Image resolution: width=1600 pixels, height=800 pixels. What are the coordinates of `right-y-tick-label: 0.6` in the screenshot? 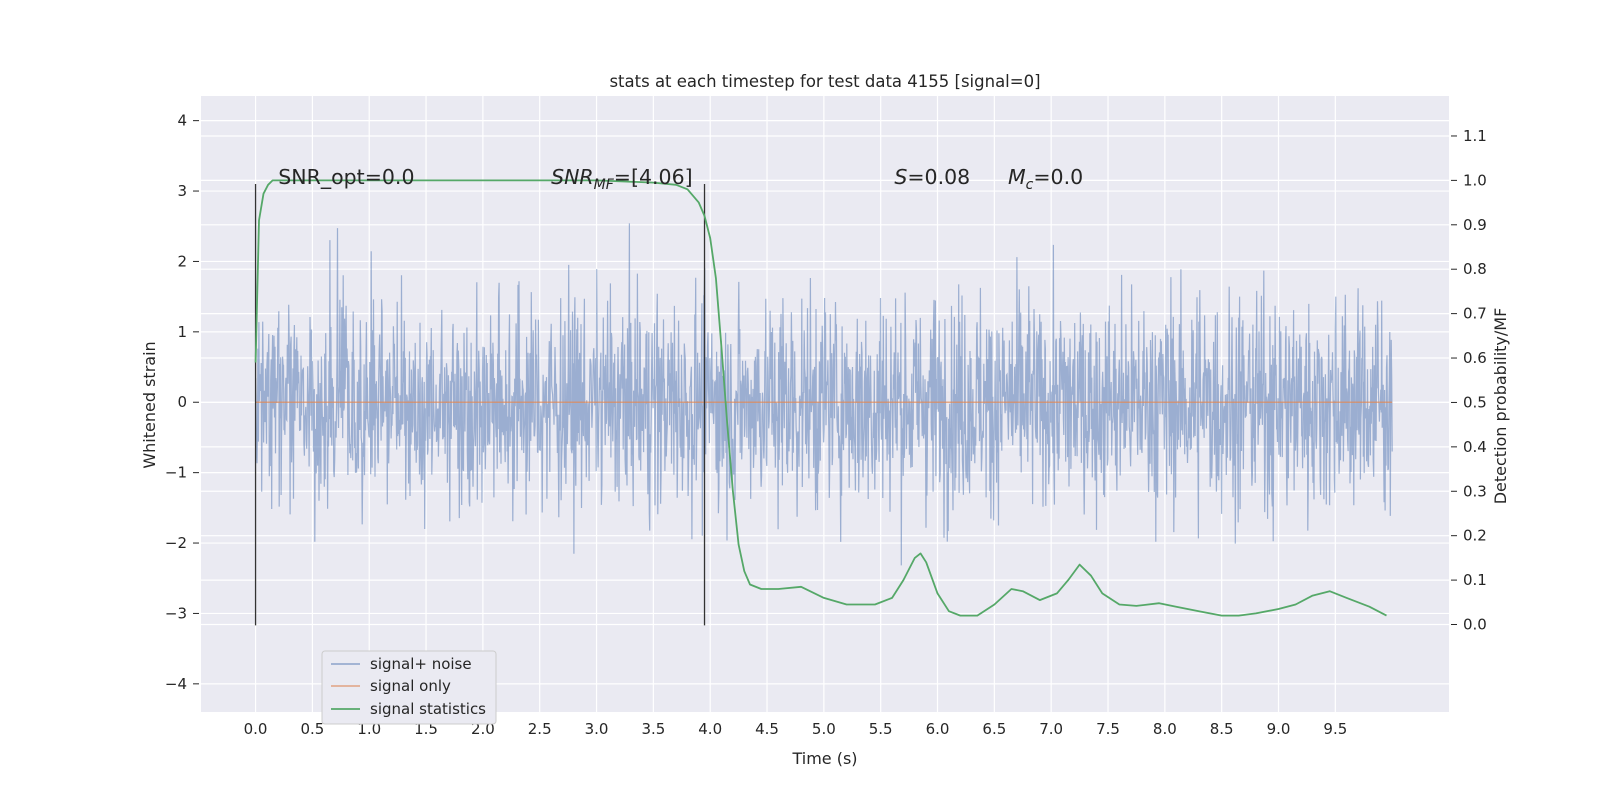 It's located at (1475, 358).